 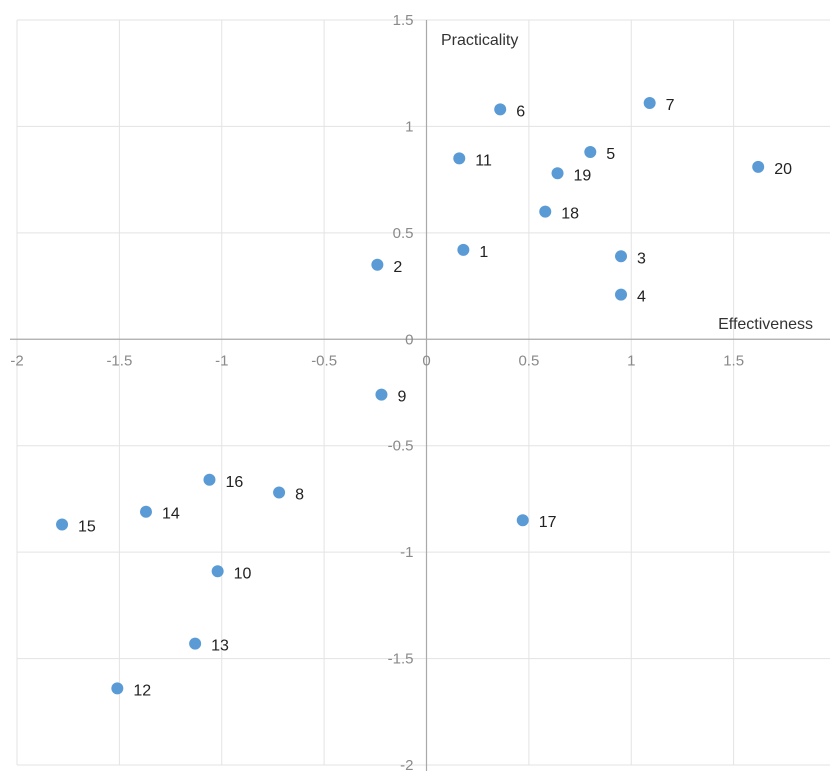 What do you see at coordinates (234, 482) in the screenshot?
I see `point-label-16: 16` at bounding box center [234, 482].